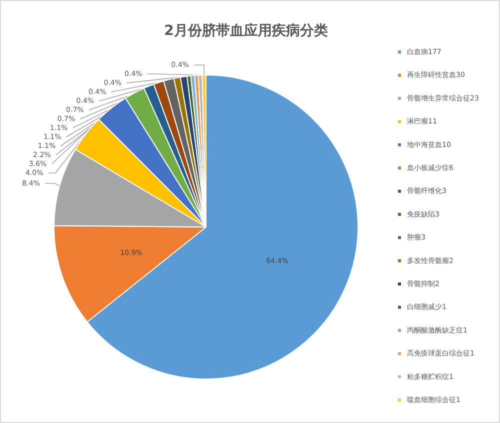 This screenshot has width=500, height=423. What do you see at coordinates (246, 30) in the screenshot?
I see `chart-title: 2月份脐带血应用疾病分类` at bounding box center [246, 30].